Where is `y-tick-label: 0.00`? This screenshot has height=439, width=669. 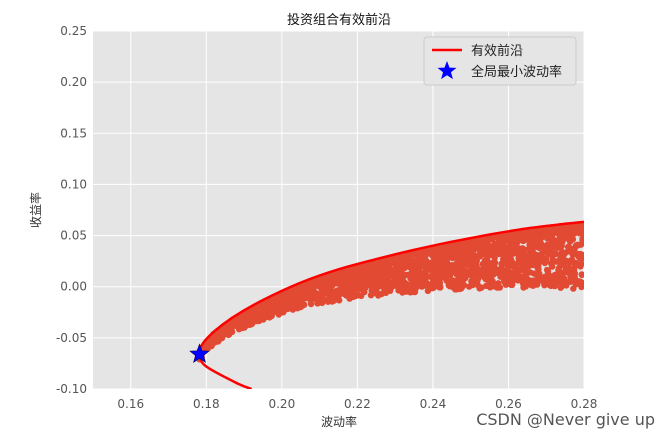 y-tick-label: 0.00 is located at coordinates (73, 287).